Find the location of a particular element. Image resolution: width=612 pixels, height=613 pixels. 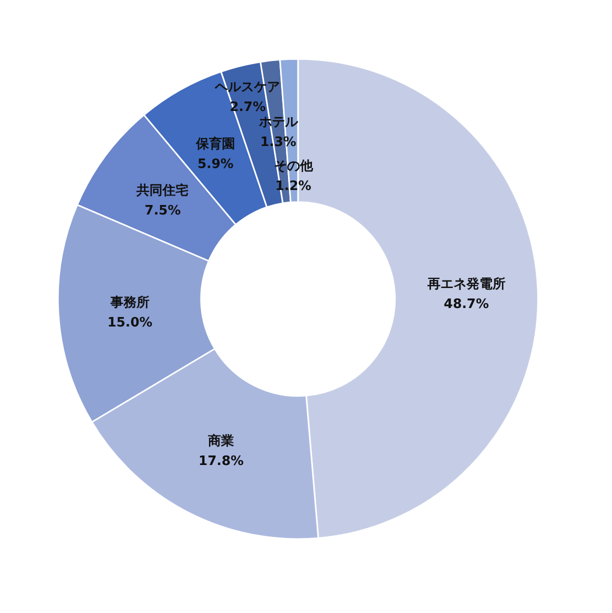

data-label: 1.2% is located at coordinates (293, 186).